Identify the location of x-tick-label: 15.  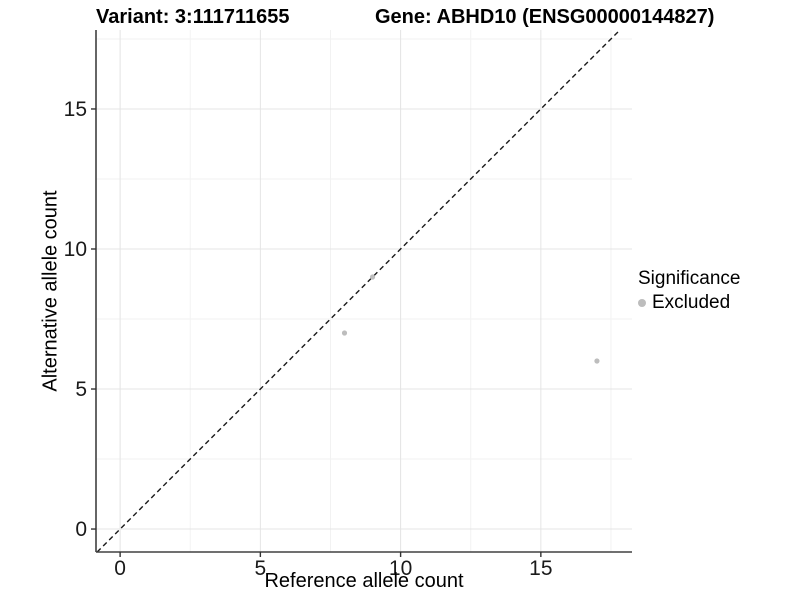
(540, 568).